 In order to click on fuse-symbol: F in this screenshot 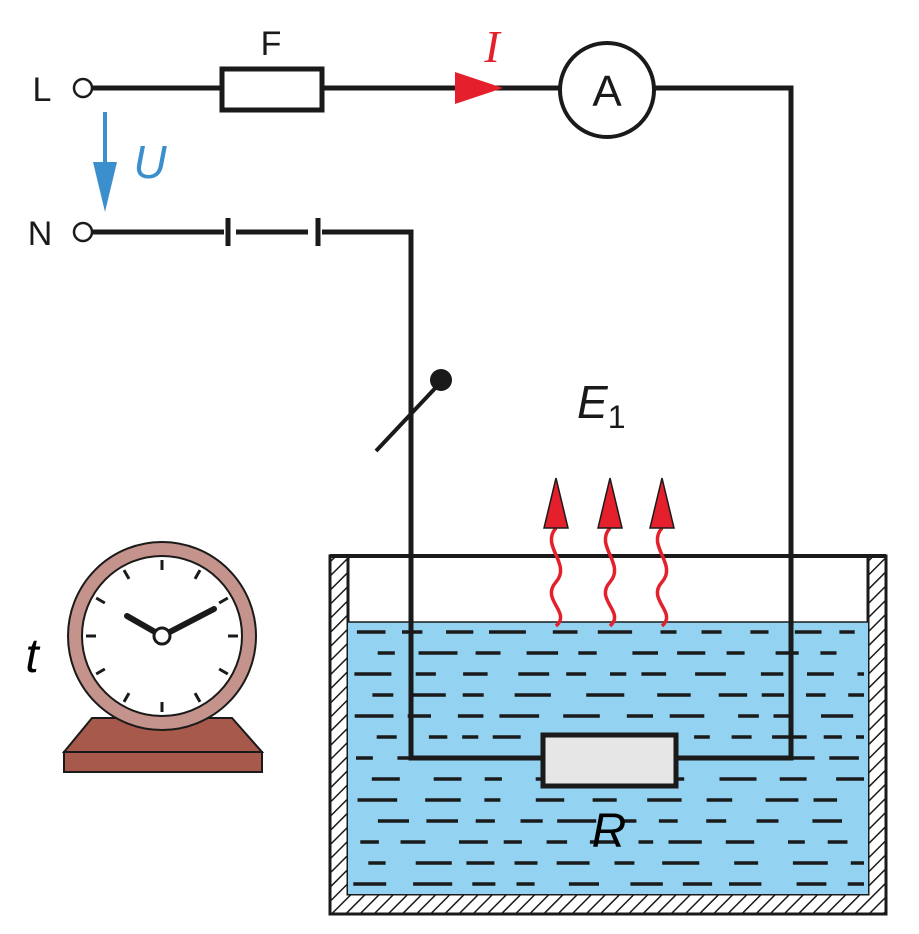, I will do `click(272, 69)`.